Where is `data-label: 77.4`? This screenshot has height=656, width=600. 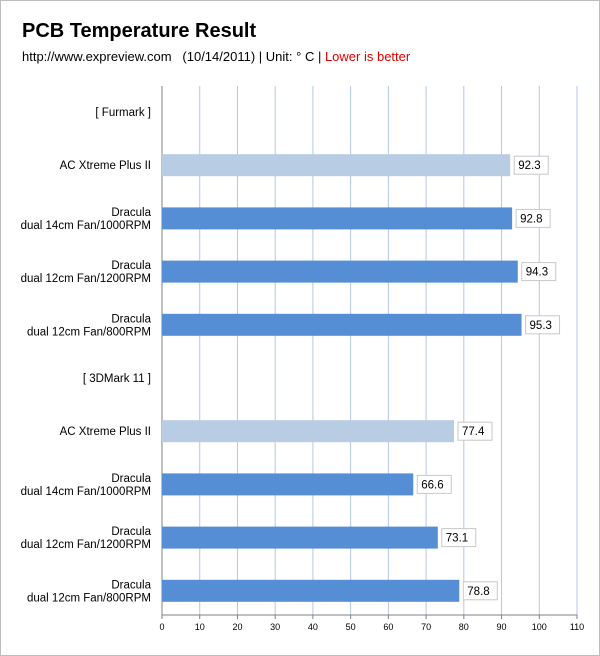 data-label: 77.4 is located at coordinates (473, 432).